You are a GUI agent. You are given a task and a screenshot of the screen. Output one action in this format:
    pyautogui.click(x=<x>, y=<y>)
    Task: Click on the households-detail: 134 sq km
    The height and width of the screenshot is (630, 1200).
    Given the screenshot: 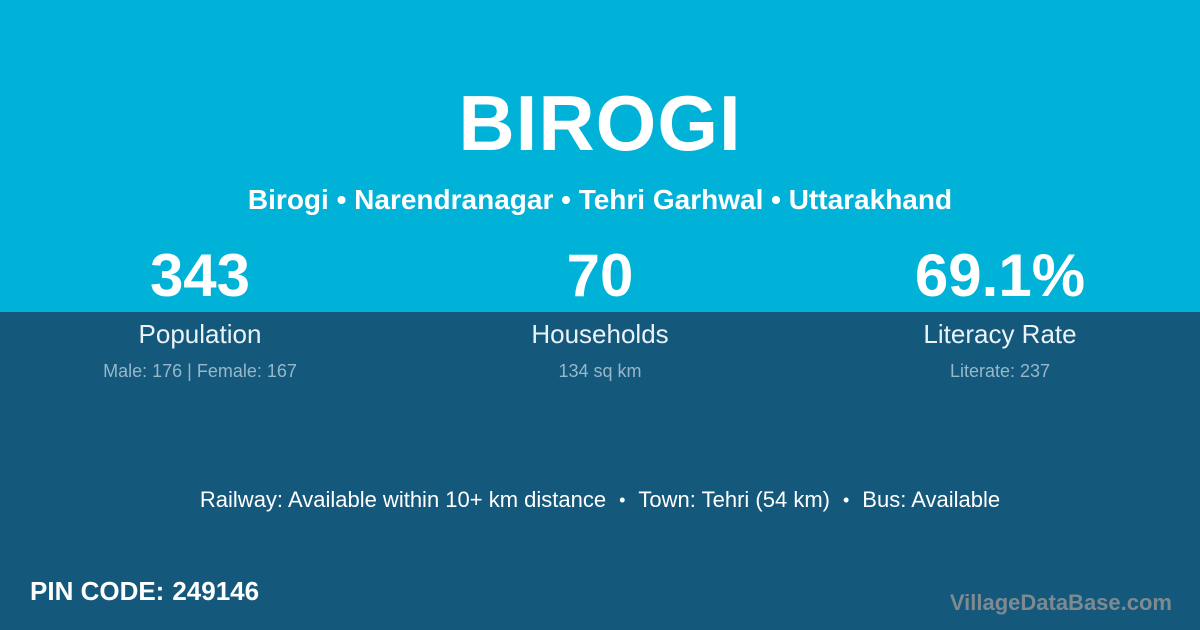 What is the action you would take?
    pyautogui.click(x=600, y=370)
    